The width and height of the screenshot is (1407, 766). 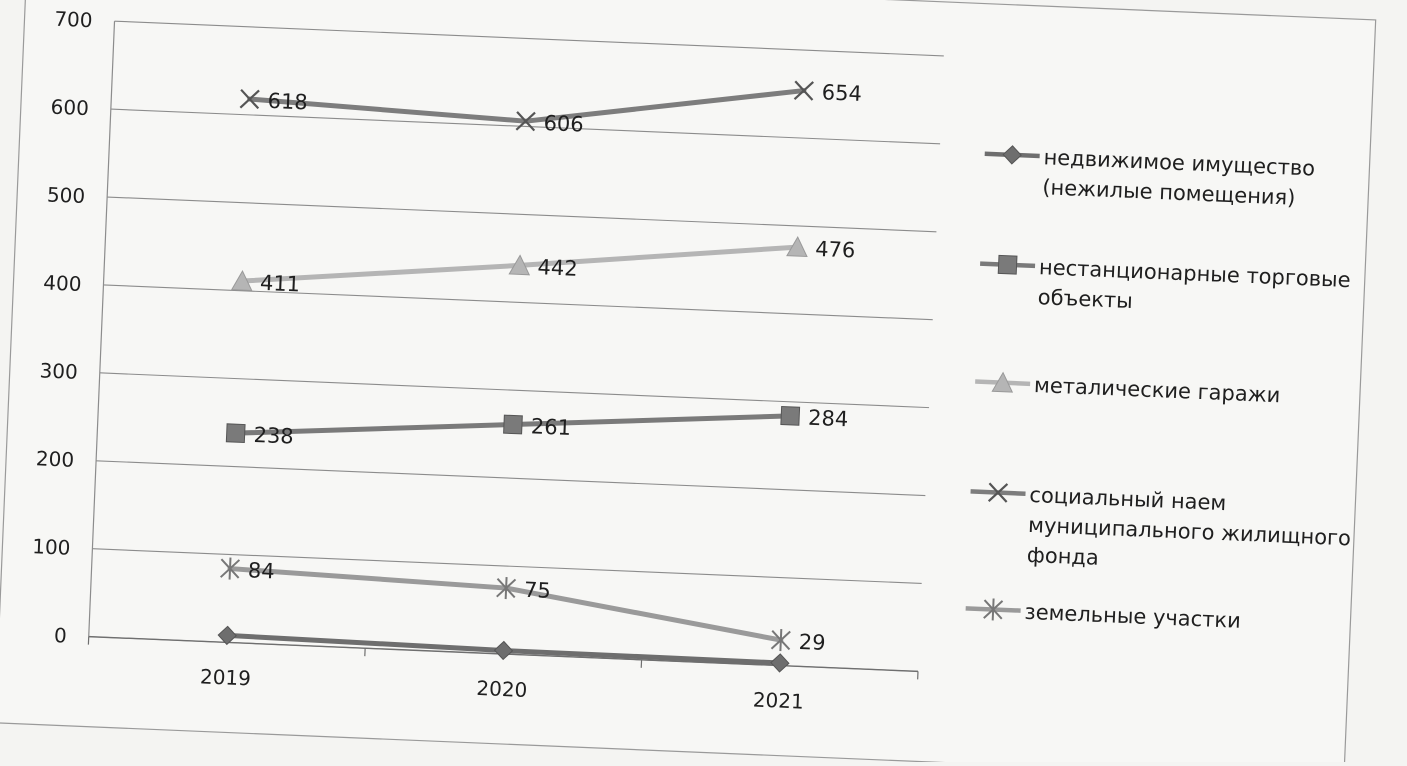 I want to click on y-tick-label: 100, so click(x=51, y=547).